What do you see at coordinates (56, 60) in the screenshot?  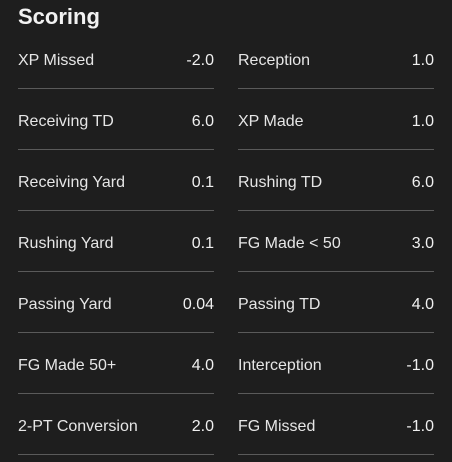 I see `scoring-label: XP Missed` at bounding box center [56, 60].